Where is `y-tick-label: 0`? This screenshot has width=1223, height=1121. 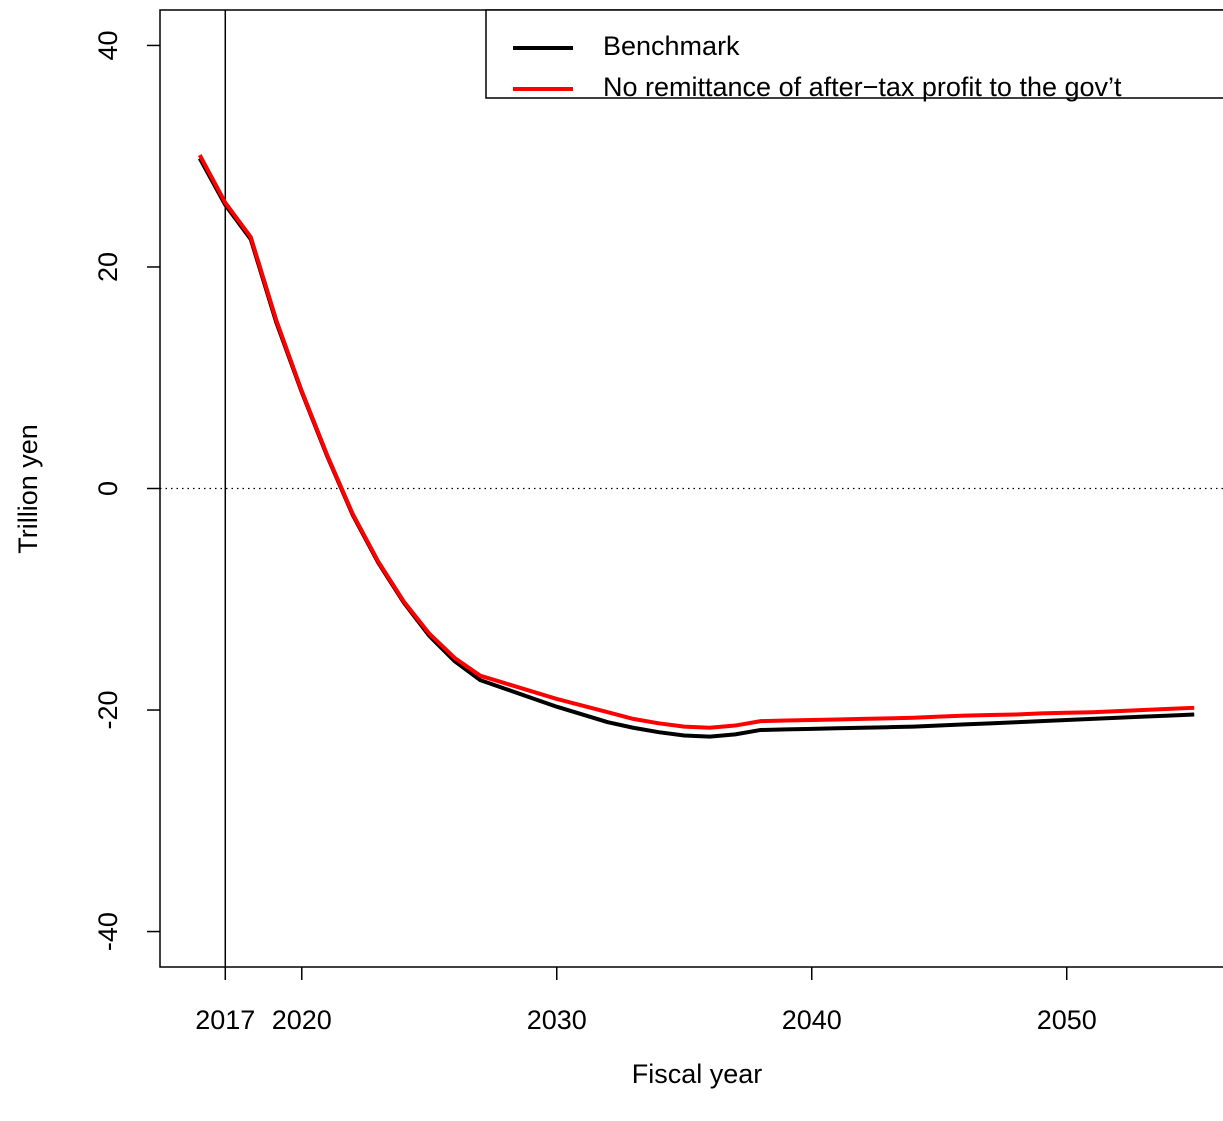
y-tick-label: 0 is located at coordinates (108, 488).